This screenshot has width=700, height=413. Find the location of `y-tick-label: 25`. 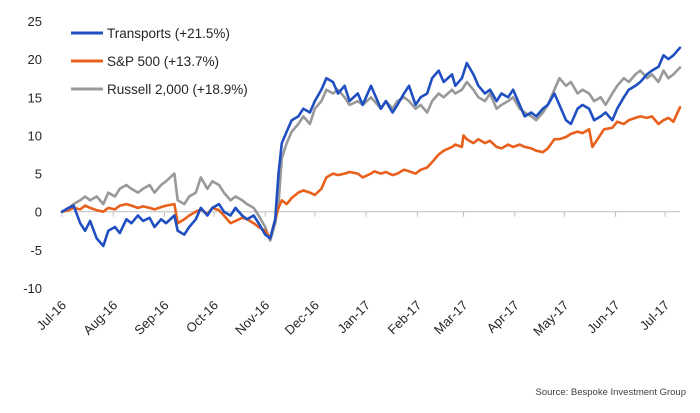

y-tick-label: 25 is located at coordinates (35, 21).